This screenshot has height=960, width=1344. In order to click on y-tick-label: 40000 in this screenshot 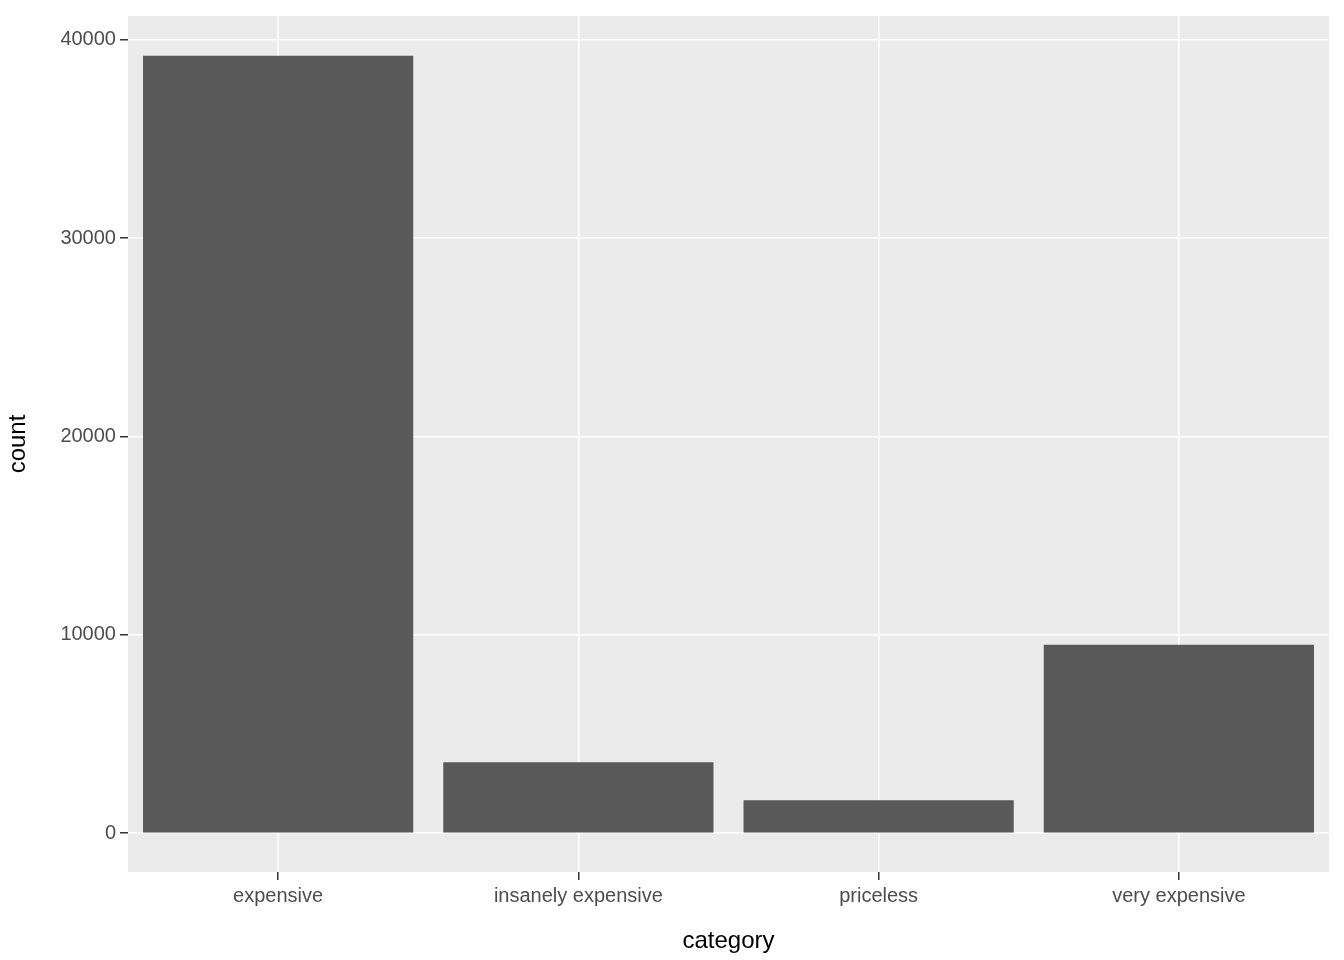, I will do `click(88, 38)`.